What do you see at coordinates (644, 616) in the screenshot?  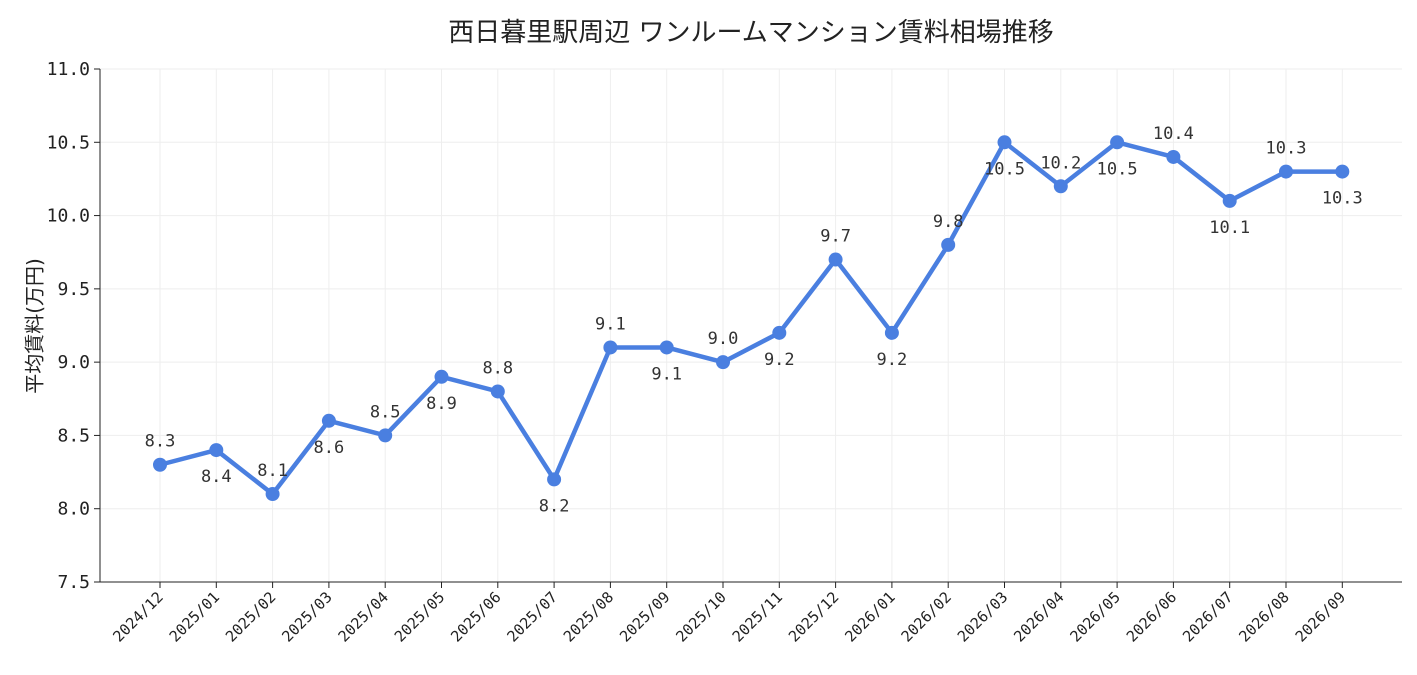 I see `x-tick-label: 2025/09` at bounding box center [644, 616].